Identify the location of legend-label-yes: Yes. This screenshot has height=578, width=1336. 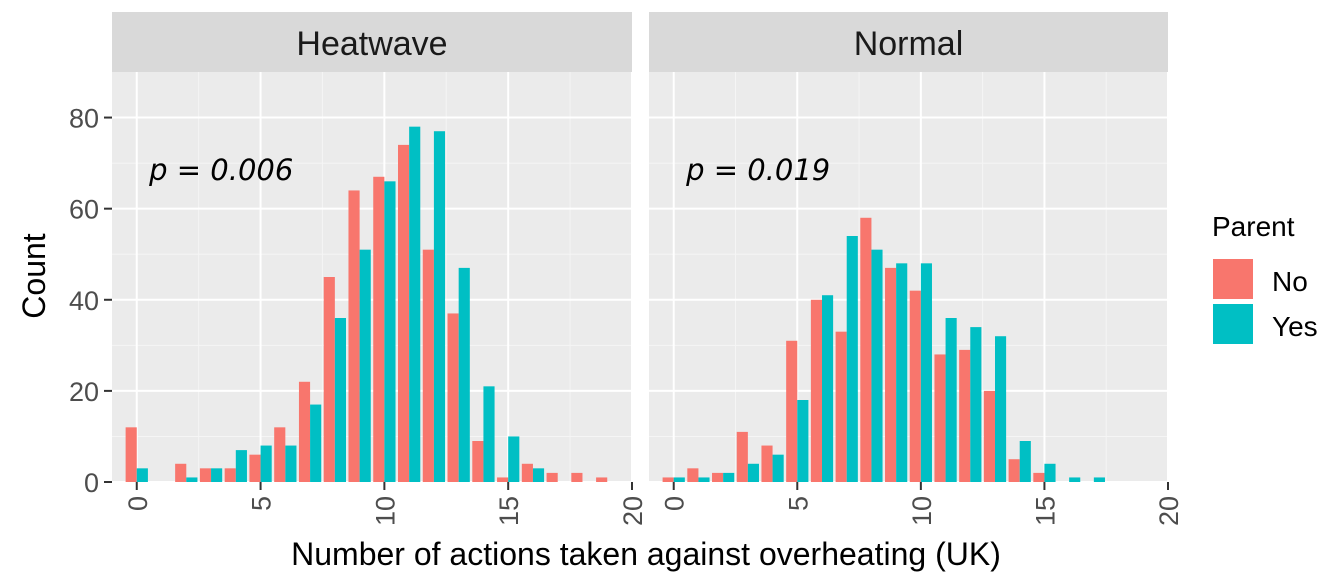
(1295, 326).